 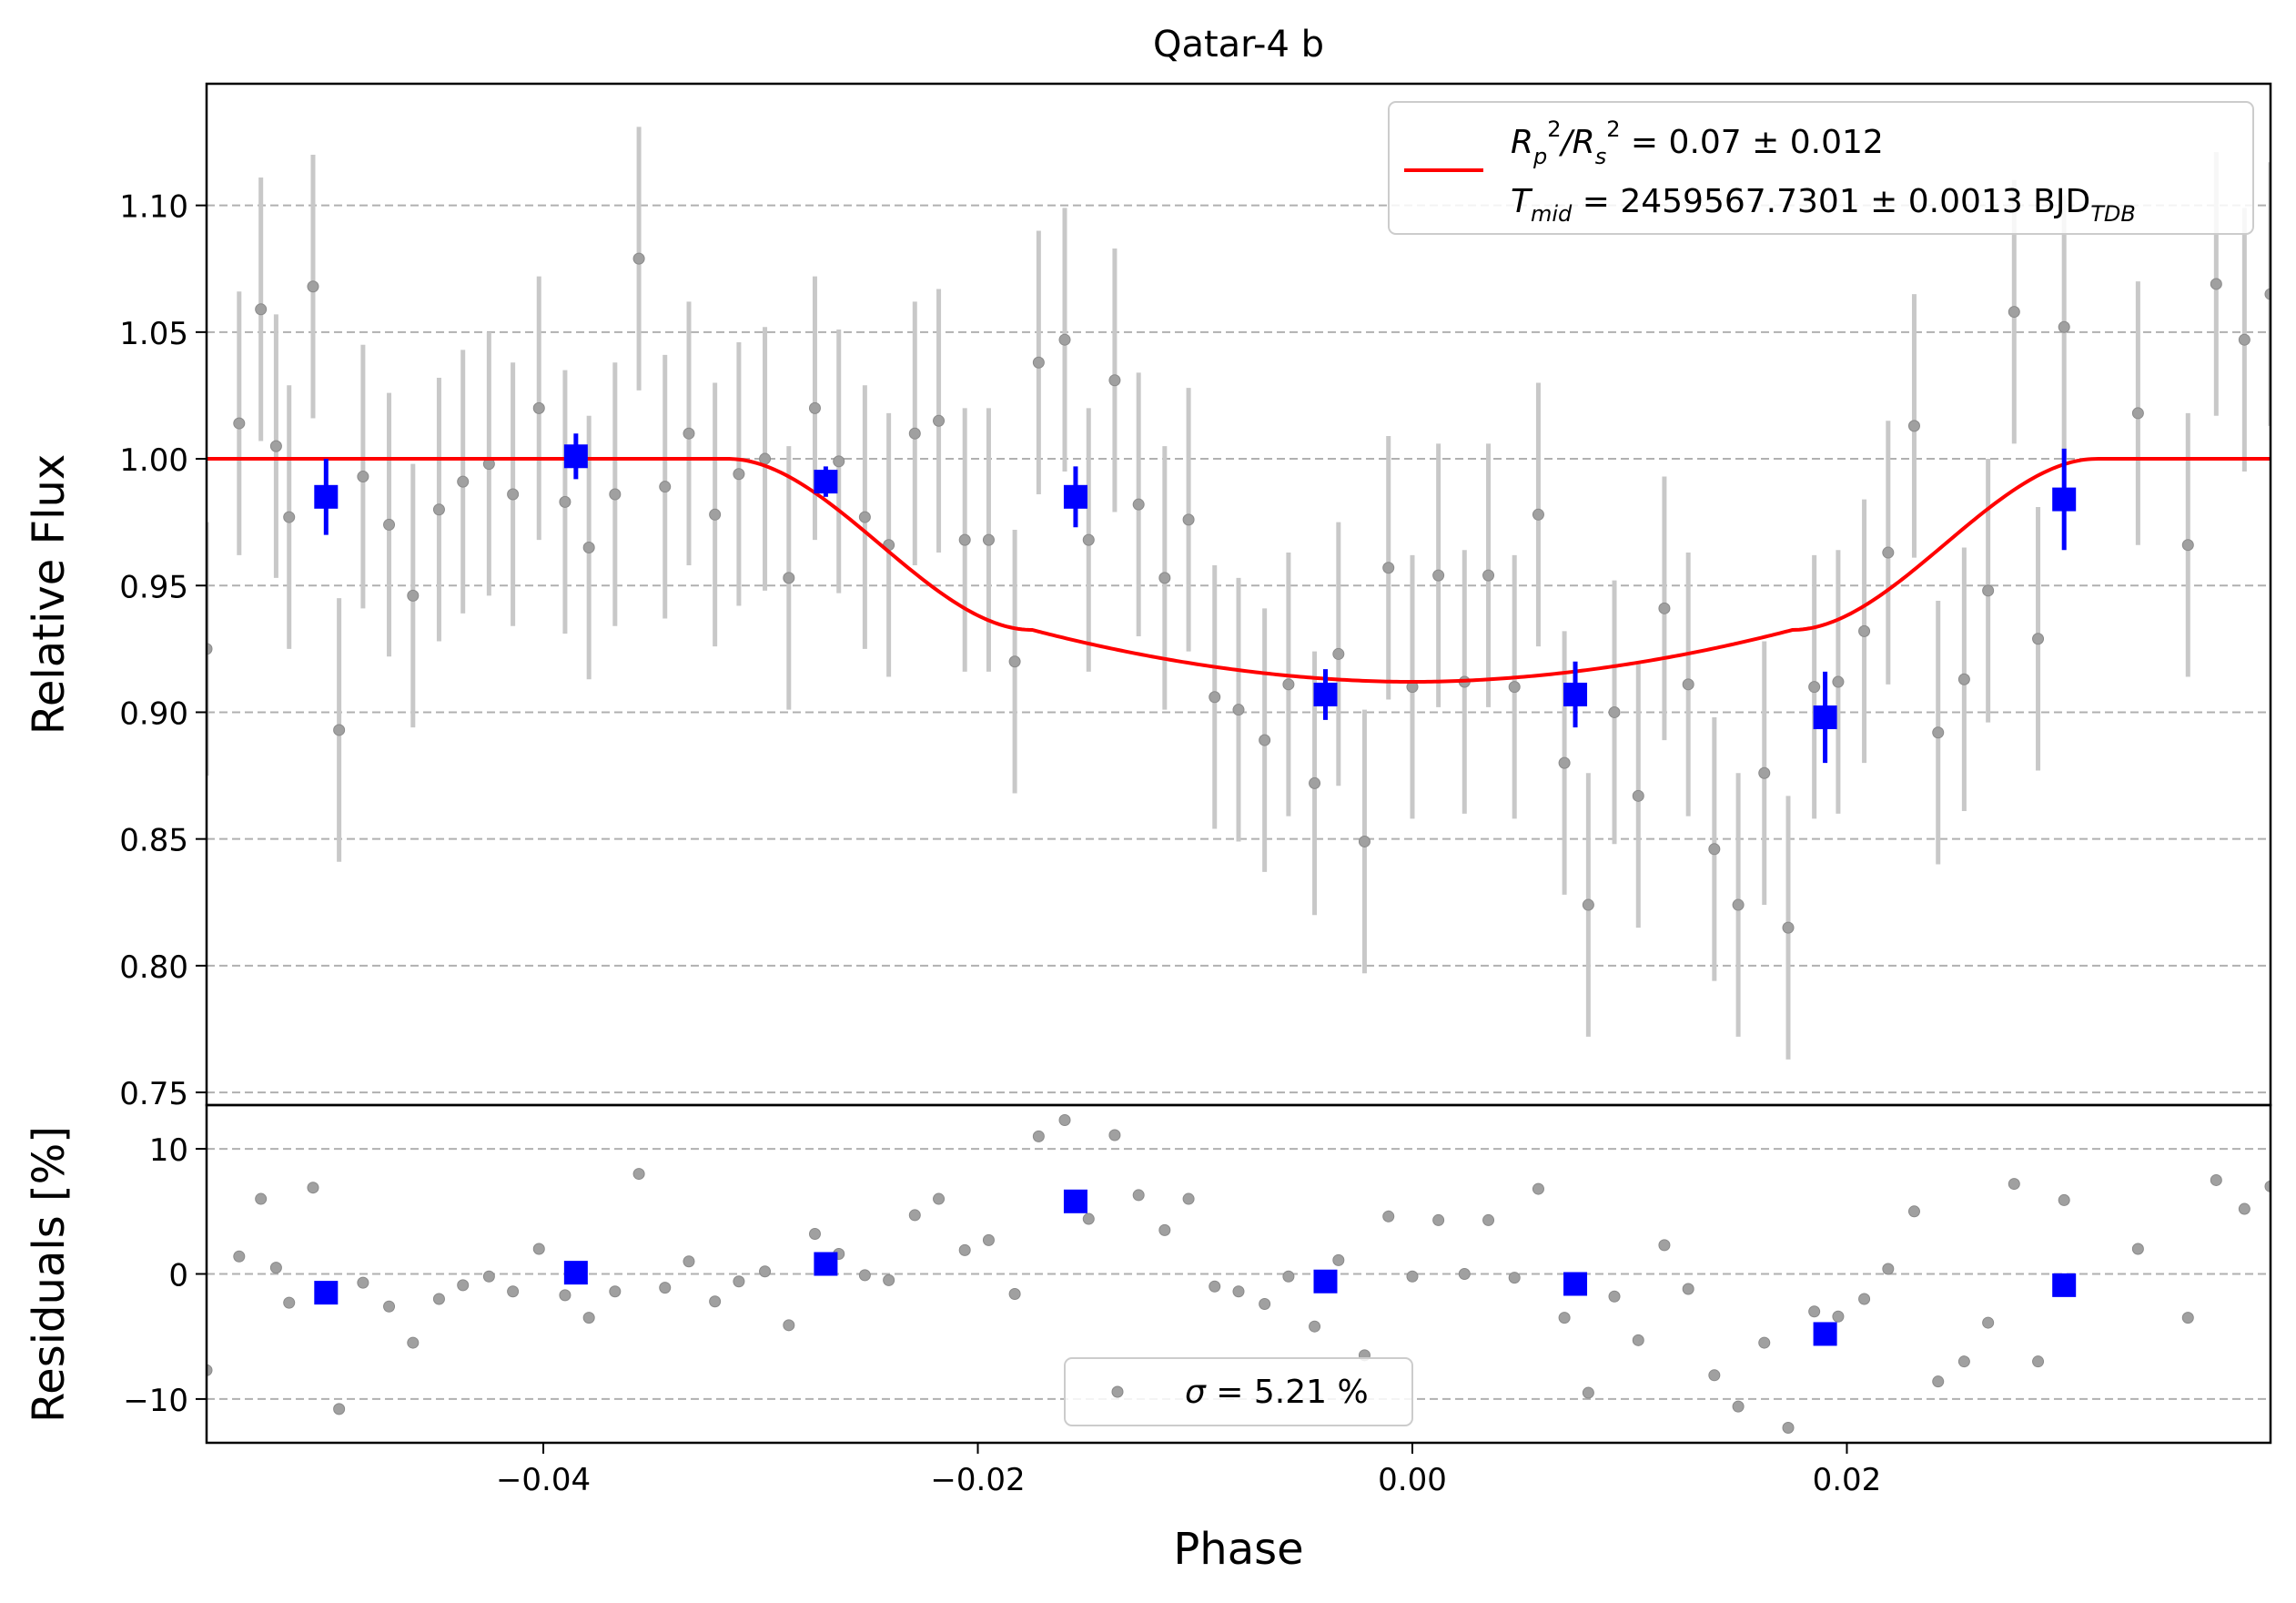 I want to click on flux-y-tick-label: 1.10, so click(x=153, y=207).